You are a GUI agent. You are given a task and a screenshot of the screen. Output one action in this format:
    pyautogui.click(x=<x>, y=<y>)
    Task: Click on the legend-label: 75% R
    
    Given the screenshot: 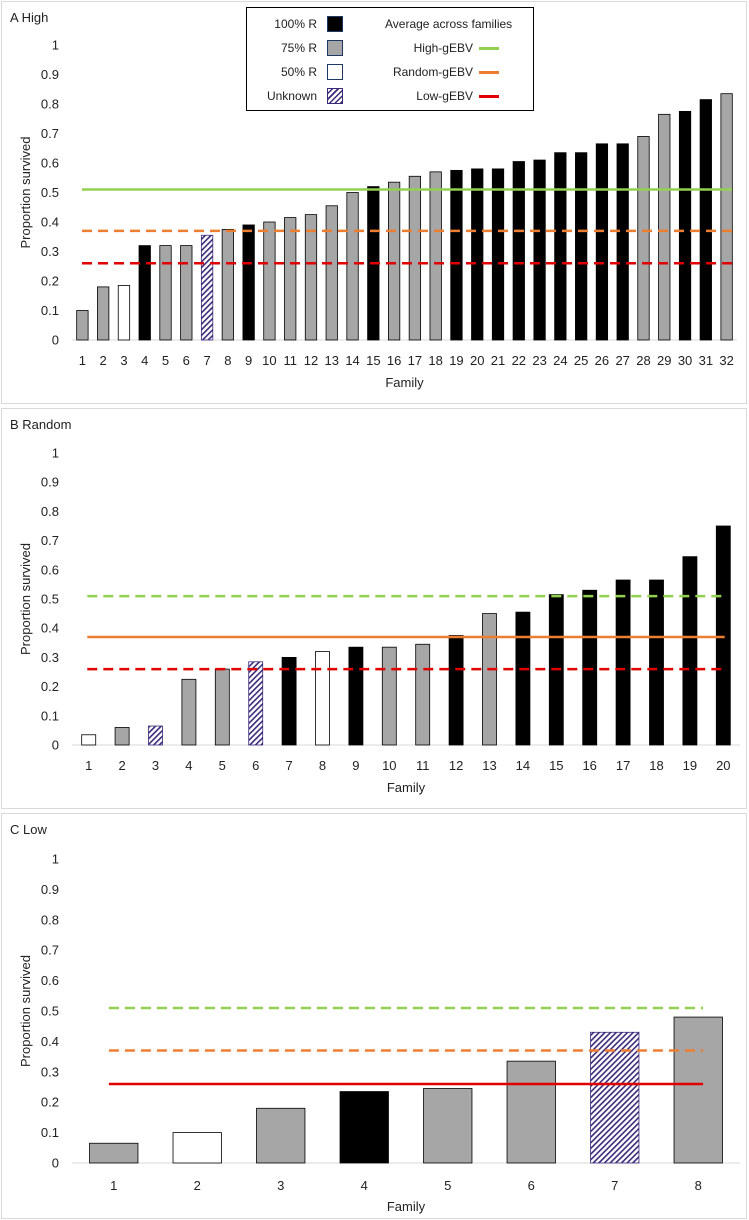 What is the action you would take?
    pyautogui.click(x=298, y=48)
    